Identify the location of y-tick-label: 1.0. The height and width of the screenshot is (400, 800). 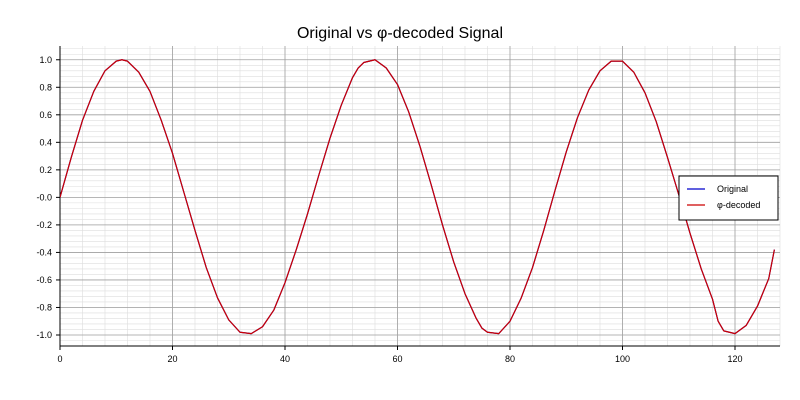
(45, 60).